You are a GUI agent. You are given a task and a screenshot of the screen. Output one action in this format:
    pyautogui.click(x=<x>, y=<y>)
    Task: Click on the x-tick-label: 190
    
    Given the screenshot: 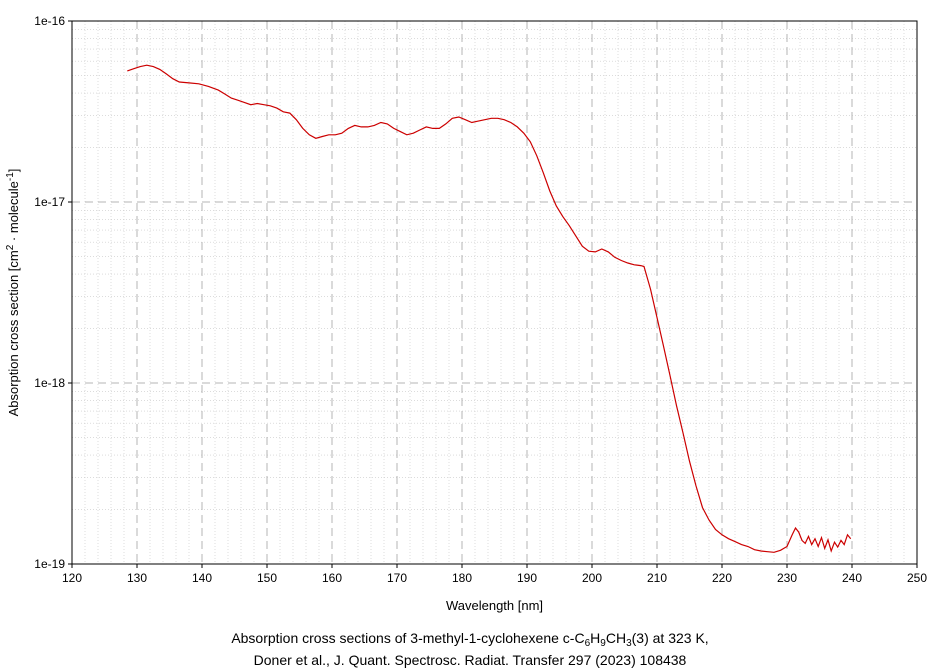 What is the action you would take?
    pyautogui.click(x=527, y=578)
    